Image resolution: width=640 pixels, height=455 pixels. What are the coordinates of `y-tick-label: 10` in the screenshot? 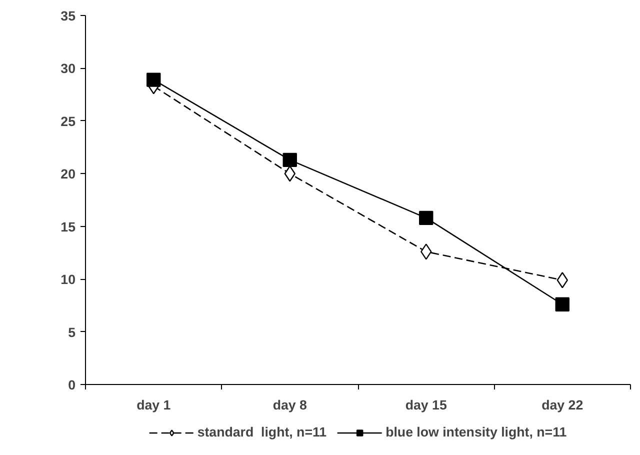 It's located at (68, 280).